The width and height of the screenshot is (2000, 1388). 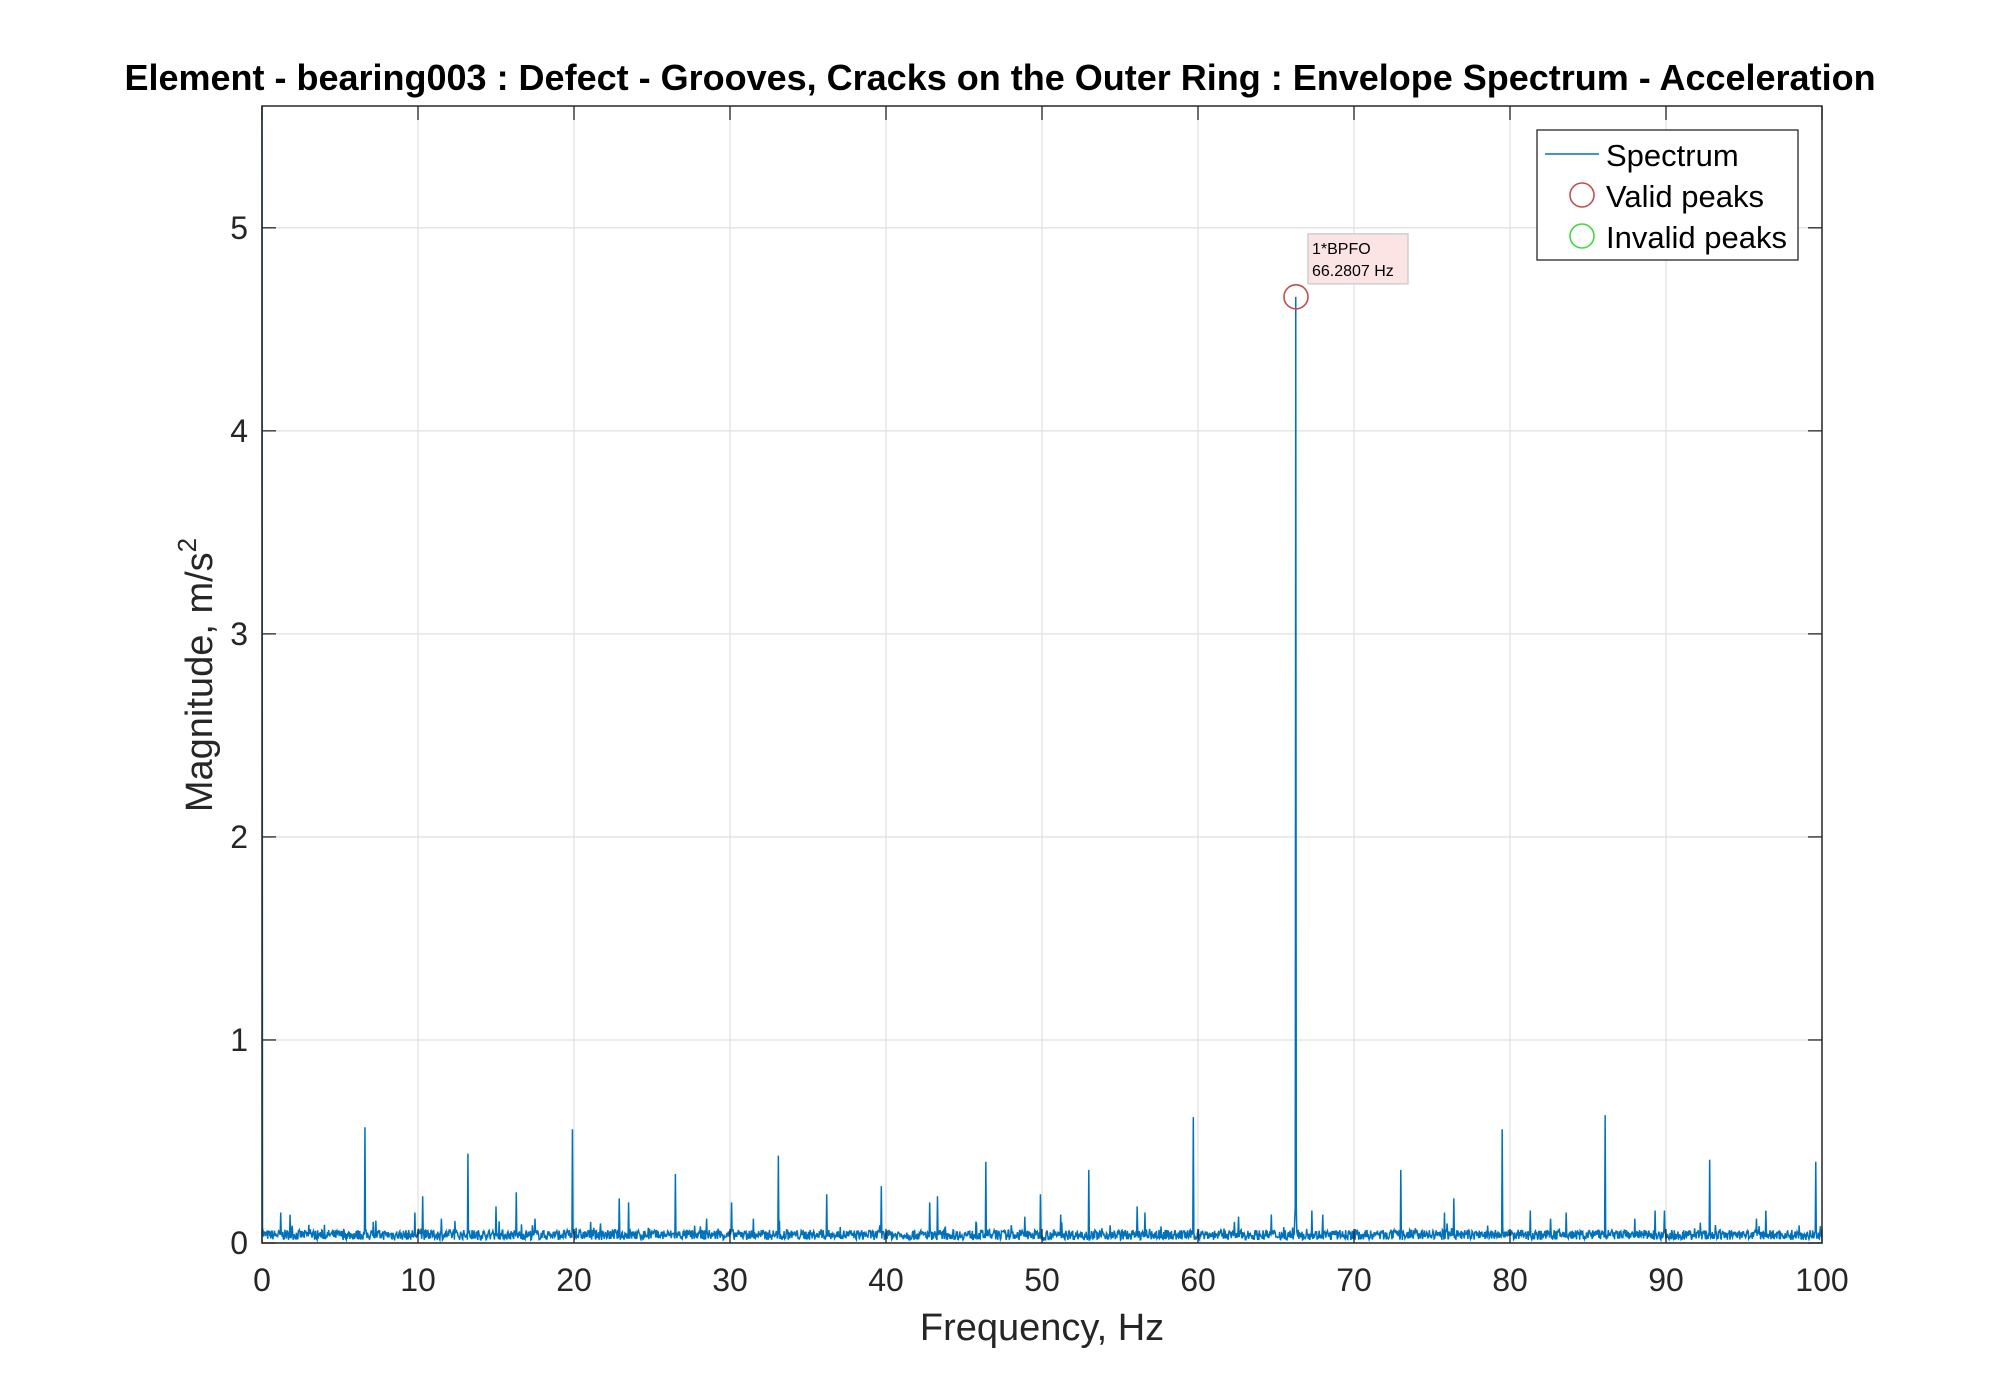 What do you see at coordinates (239, 431) in the screenshot?
I see `y-tick-label: 4` at bounding box center [239, 431].